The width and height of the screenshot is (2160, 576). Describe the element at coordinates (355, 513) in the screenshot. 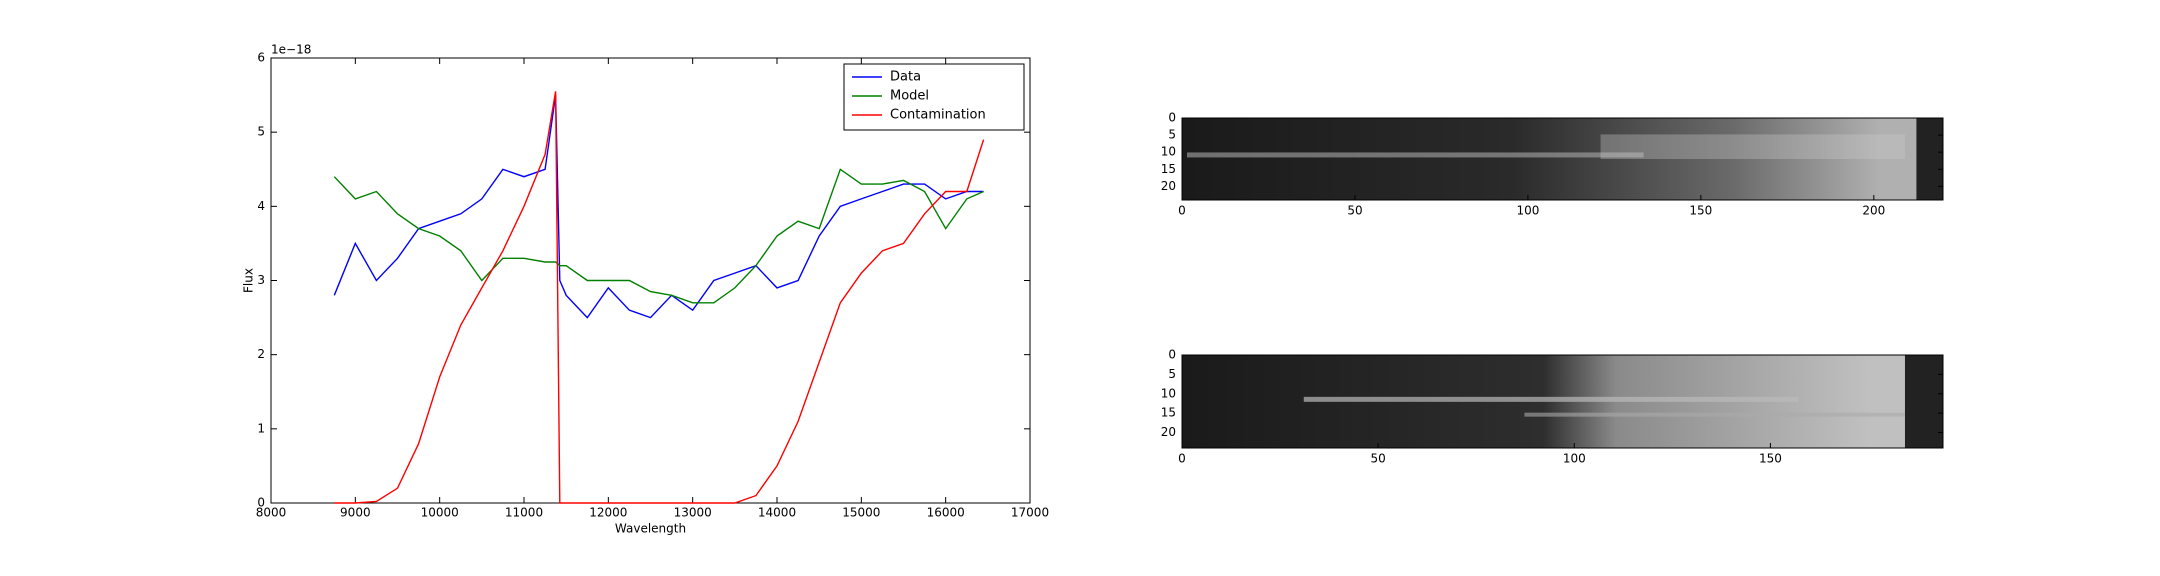

I see `x-tick-label: 9000` at that location.